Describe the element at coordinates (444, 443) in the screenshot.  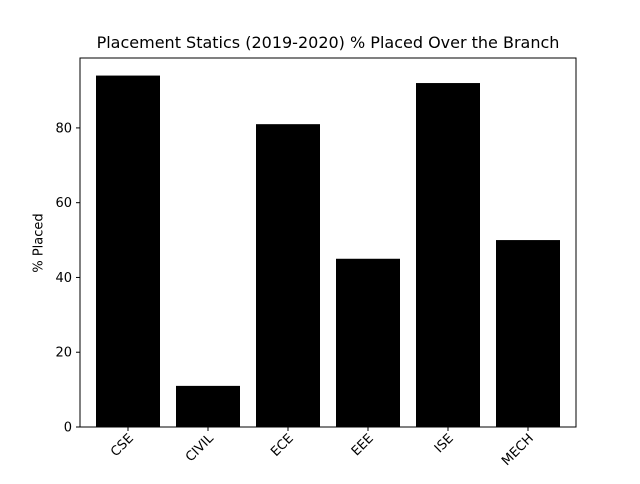
I see `x-tick-label-ise: ISE` at that location.